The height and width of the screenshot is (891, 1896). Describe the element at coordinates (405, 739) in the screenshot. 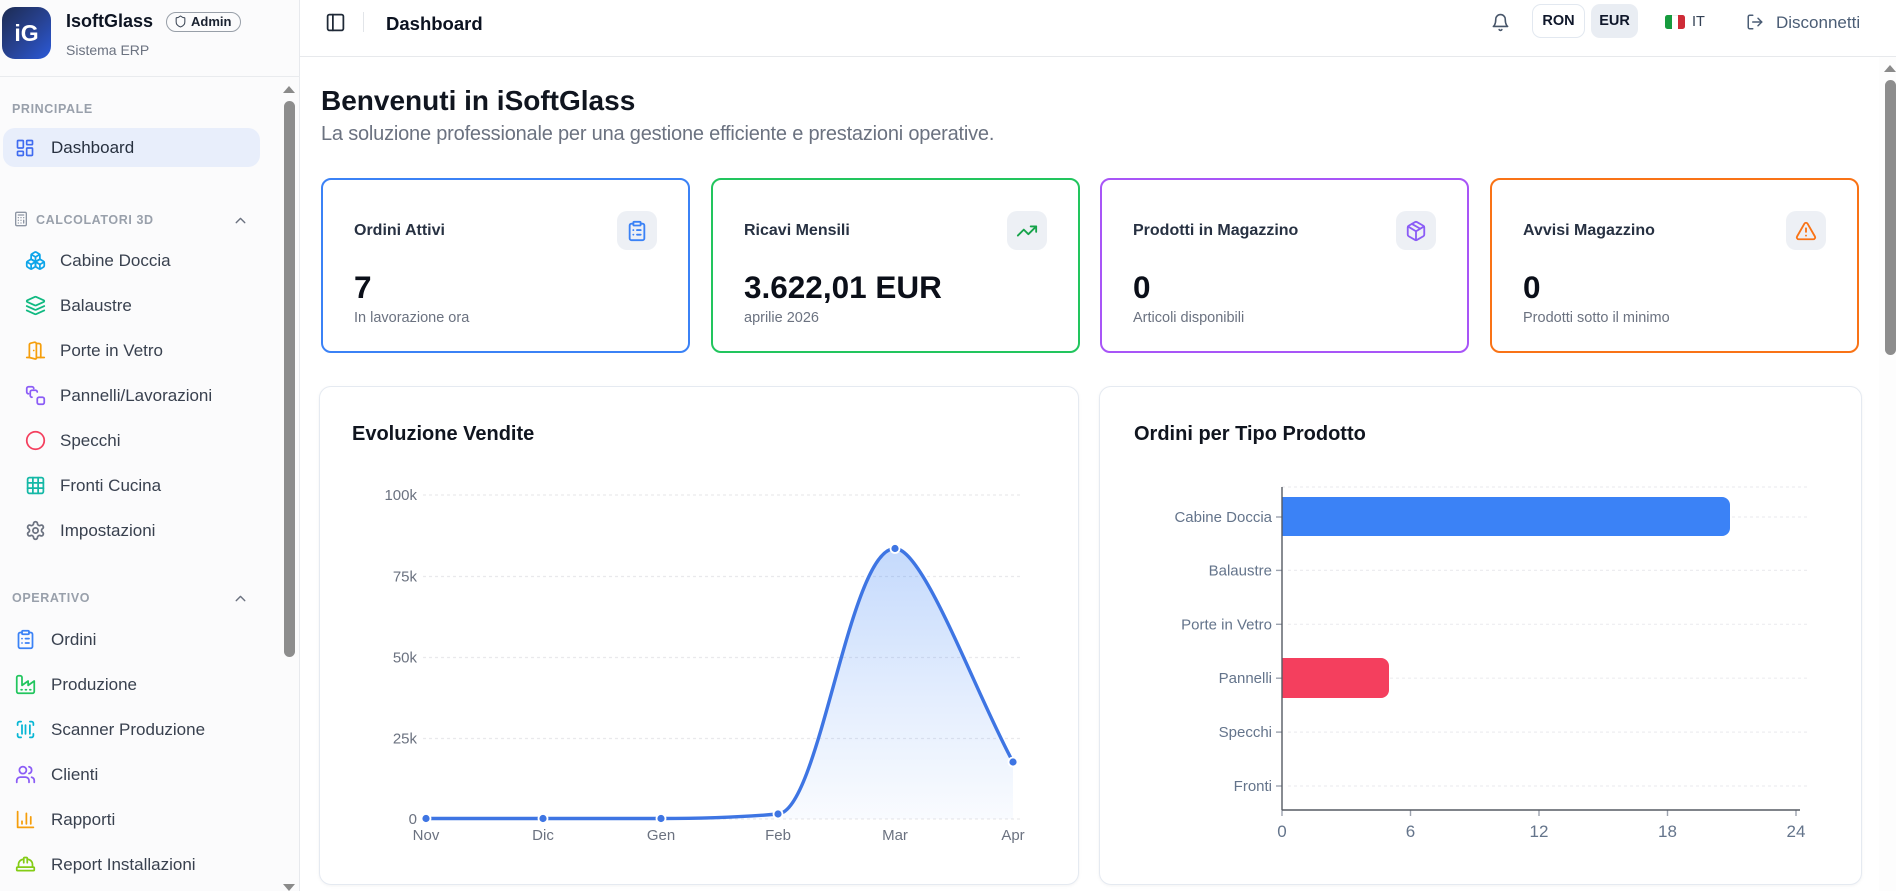

I see `svg-text: 25k` at that location.